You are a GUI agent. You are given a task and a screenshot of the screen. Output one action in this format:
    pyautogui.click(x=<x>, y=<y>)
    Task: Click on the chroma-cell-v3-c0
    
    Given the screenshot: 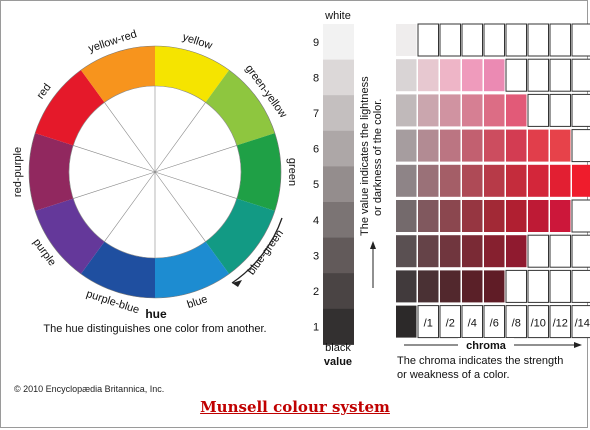 What is the action you would take?
    pyautogui.click(x=406, y=251)
    